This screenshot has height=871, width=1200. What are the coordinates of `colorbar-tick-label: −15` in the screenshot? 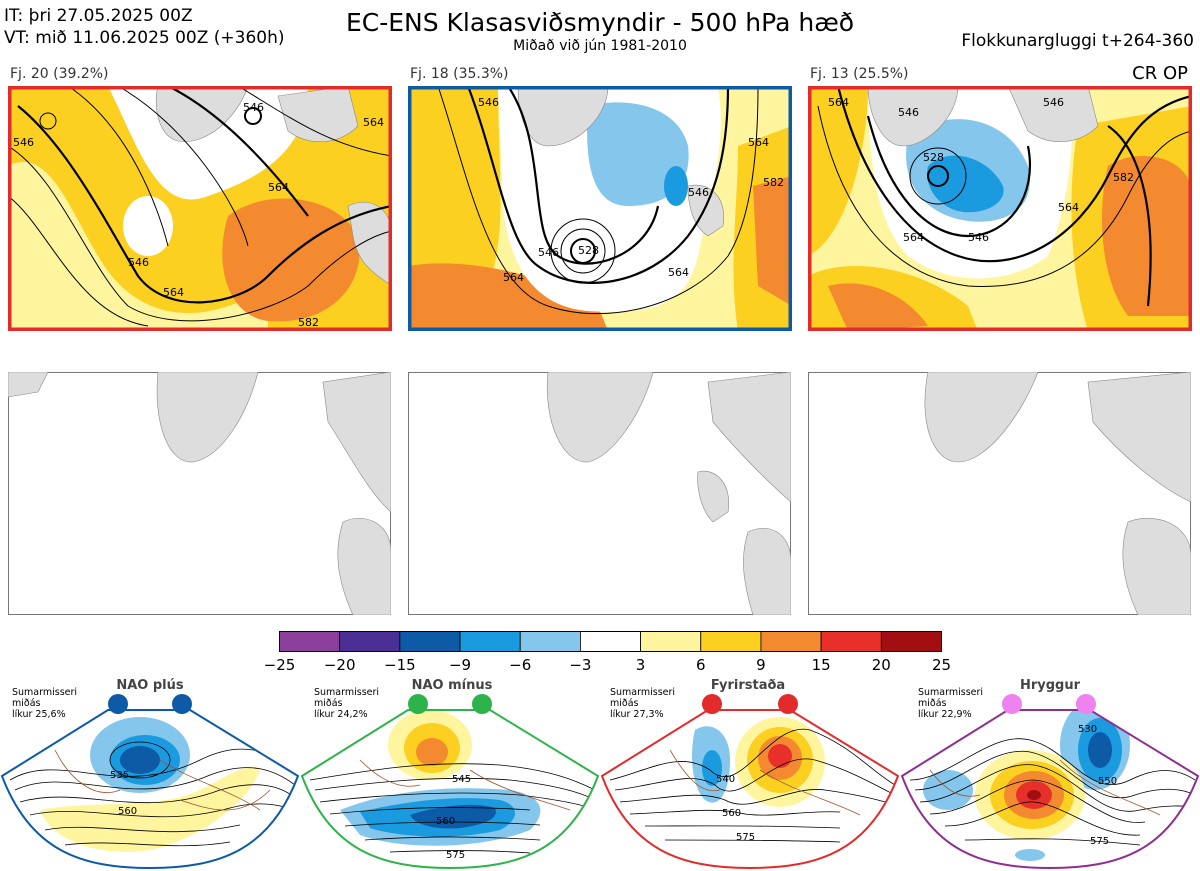 It's located at (400, 665).